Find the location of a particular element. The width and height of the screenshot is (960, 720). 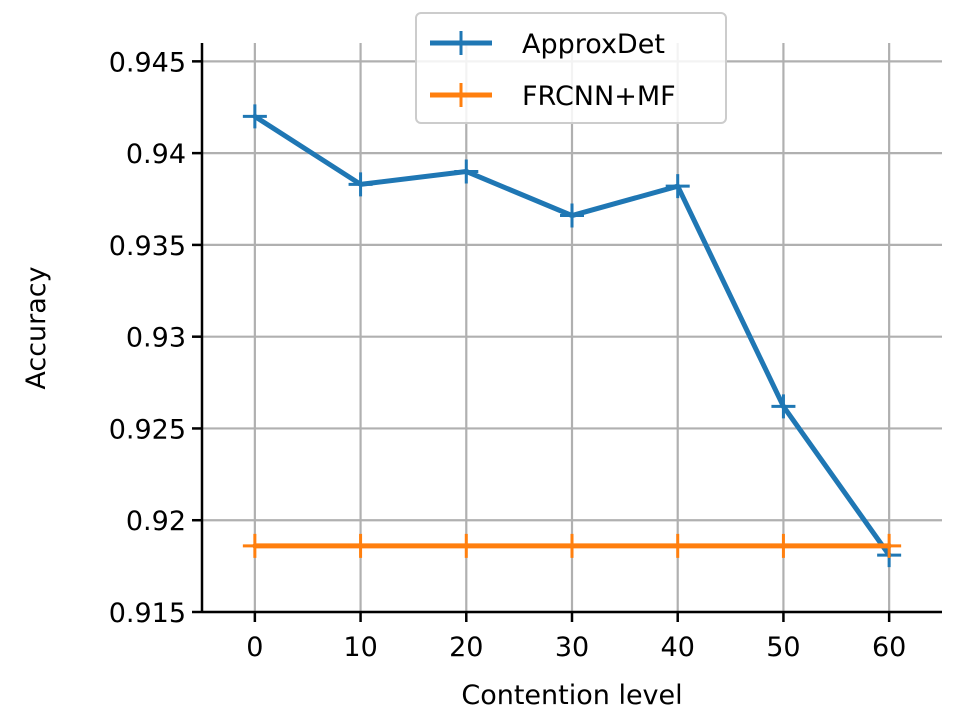

y-tick-label: 0.94 is located at coordinates (156, 154).